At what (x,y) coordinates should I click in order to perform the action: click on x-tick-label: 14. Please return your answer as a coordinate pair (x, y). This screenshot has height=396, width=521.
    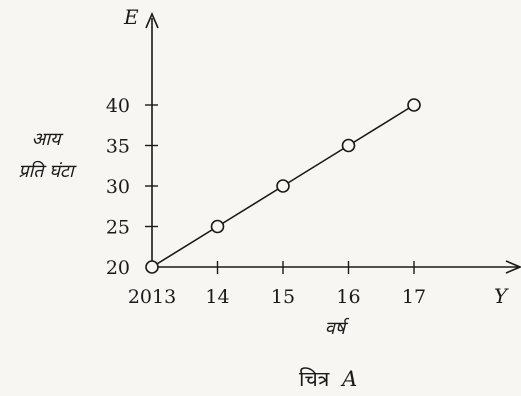
    Looking at the image, I should click on (217, 297).